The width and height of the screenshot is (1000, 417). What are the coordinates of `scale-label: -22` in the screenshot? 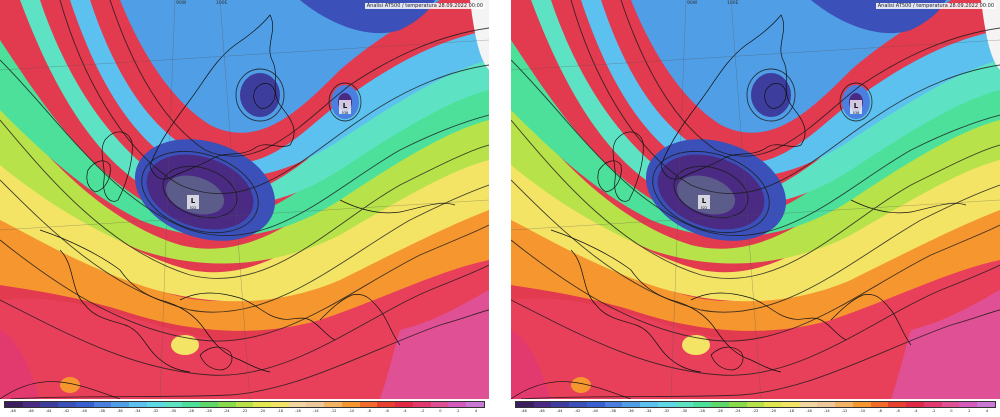 It's located at (755, 411).